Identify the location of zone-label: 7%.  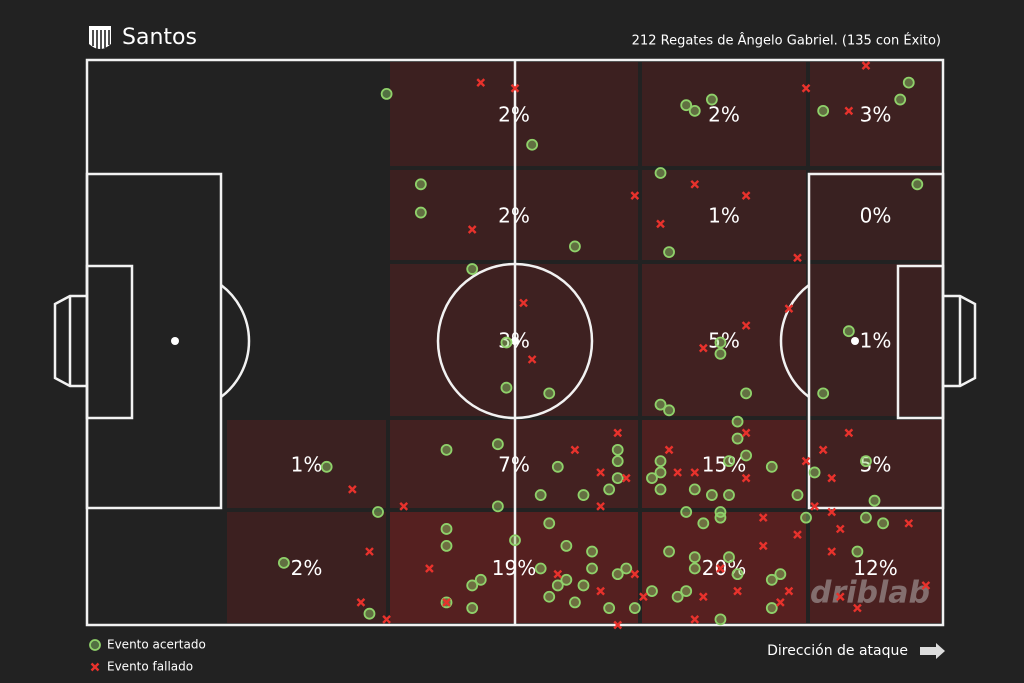
(514, 465).